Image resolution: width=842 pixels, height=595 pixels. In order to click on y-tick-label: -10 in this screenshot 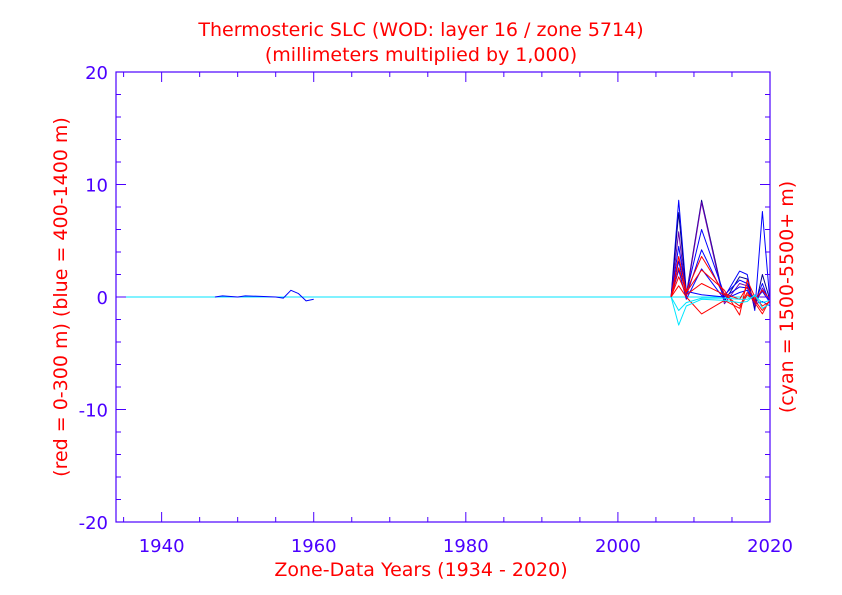, I will do `click(93, 411)`.